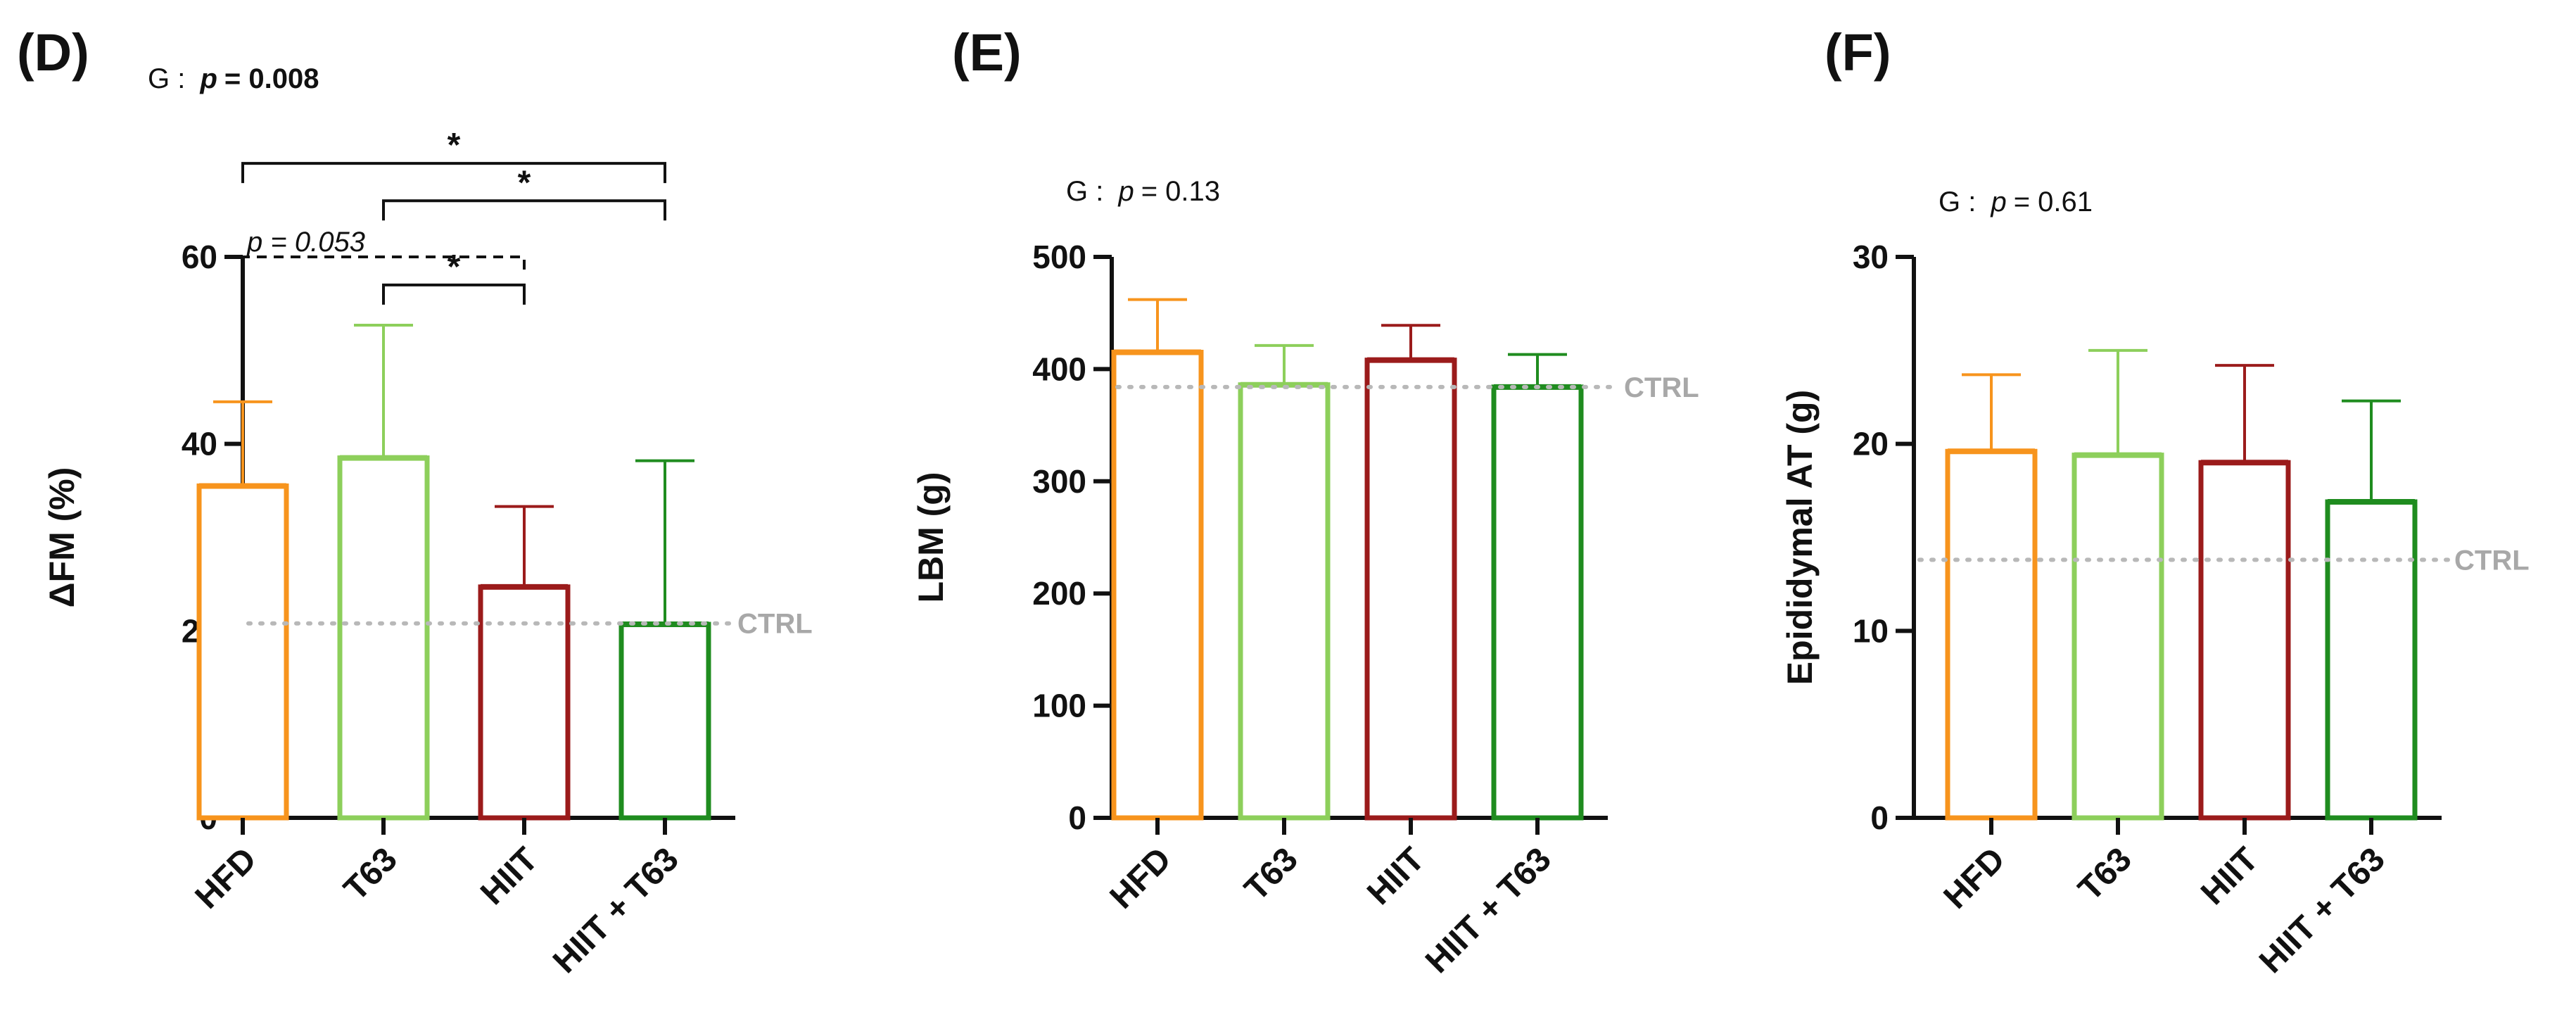  What do you see at coordinates (1871, 630) in the screenshot?
I see `y-tick-label: 10` at bounding box center [1871, 630].